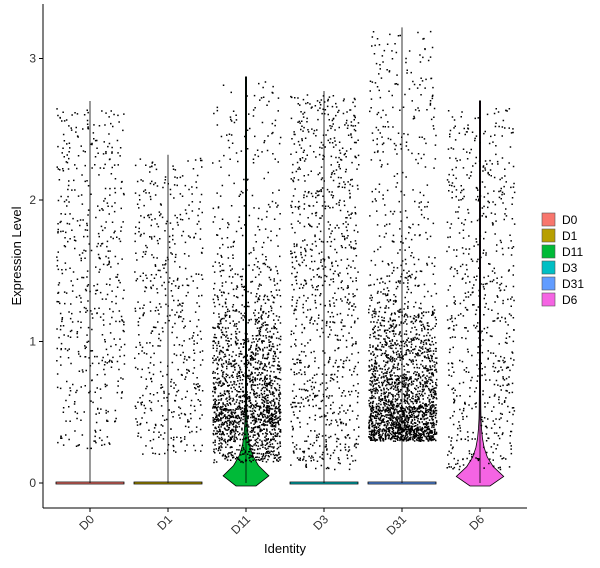  What do you see at coordinates (570, 268) in the screenshot?
I see `legend-label-d3: D3` at bounding box center [570, 268].